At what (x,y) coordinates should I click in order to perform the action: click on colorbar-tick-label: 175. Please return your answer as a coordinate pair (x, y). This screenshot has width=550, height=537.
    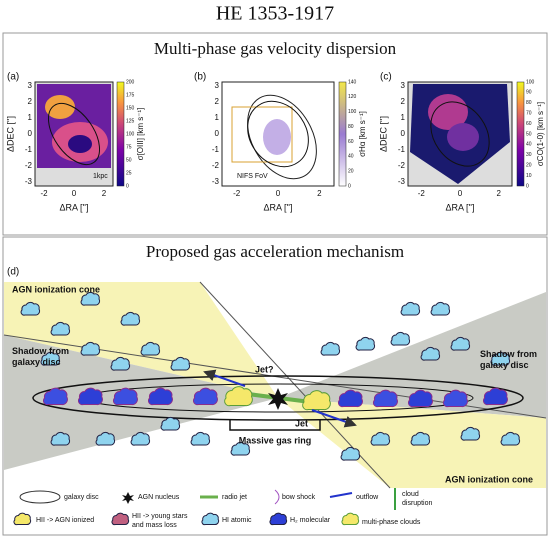
    Looking at the image, I should click on (130, 95).